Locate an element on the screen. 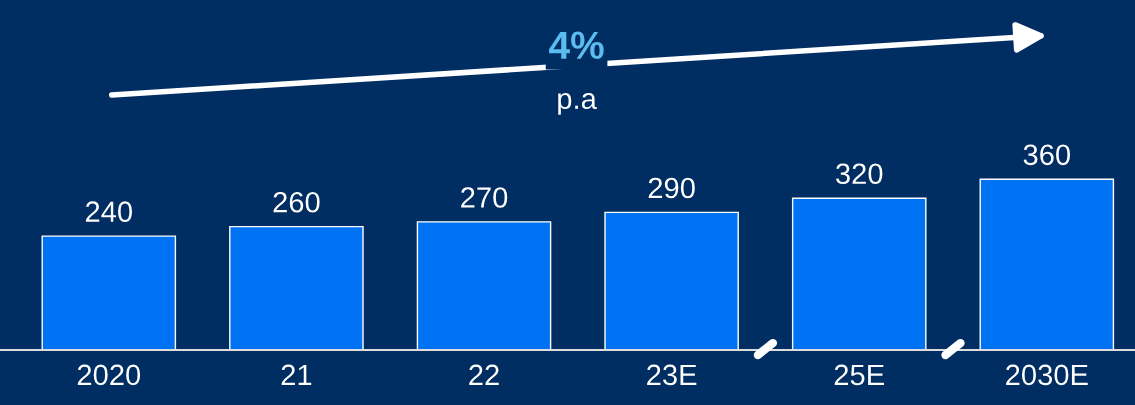 This screenshot has height=405, width=1135. data-label: 240 is located at coordinates (108, 212).